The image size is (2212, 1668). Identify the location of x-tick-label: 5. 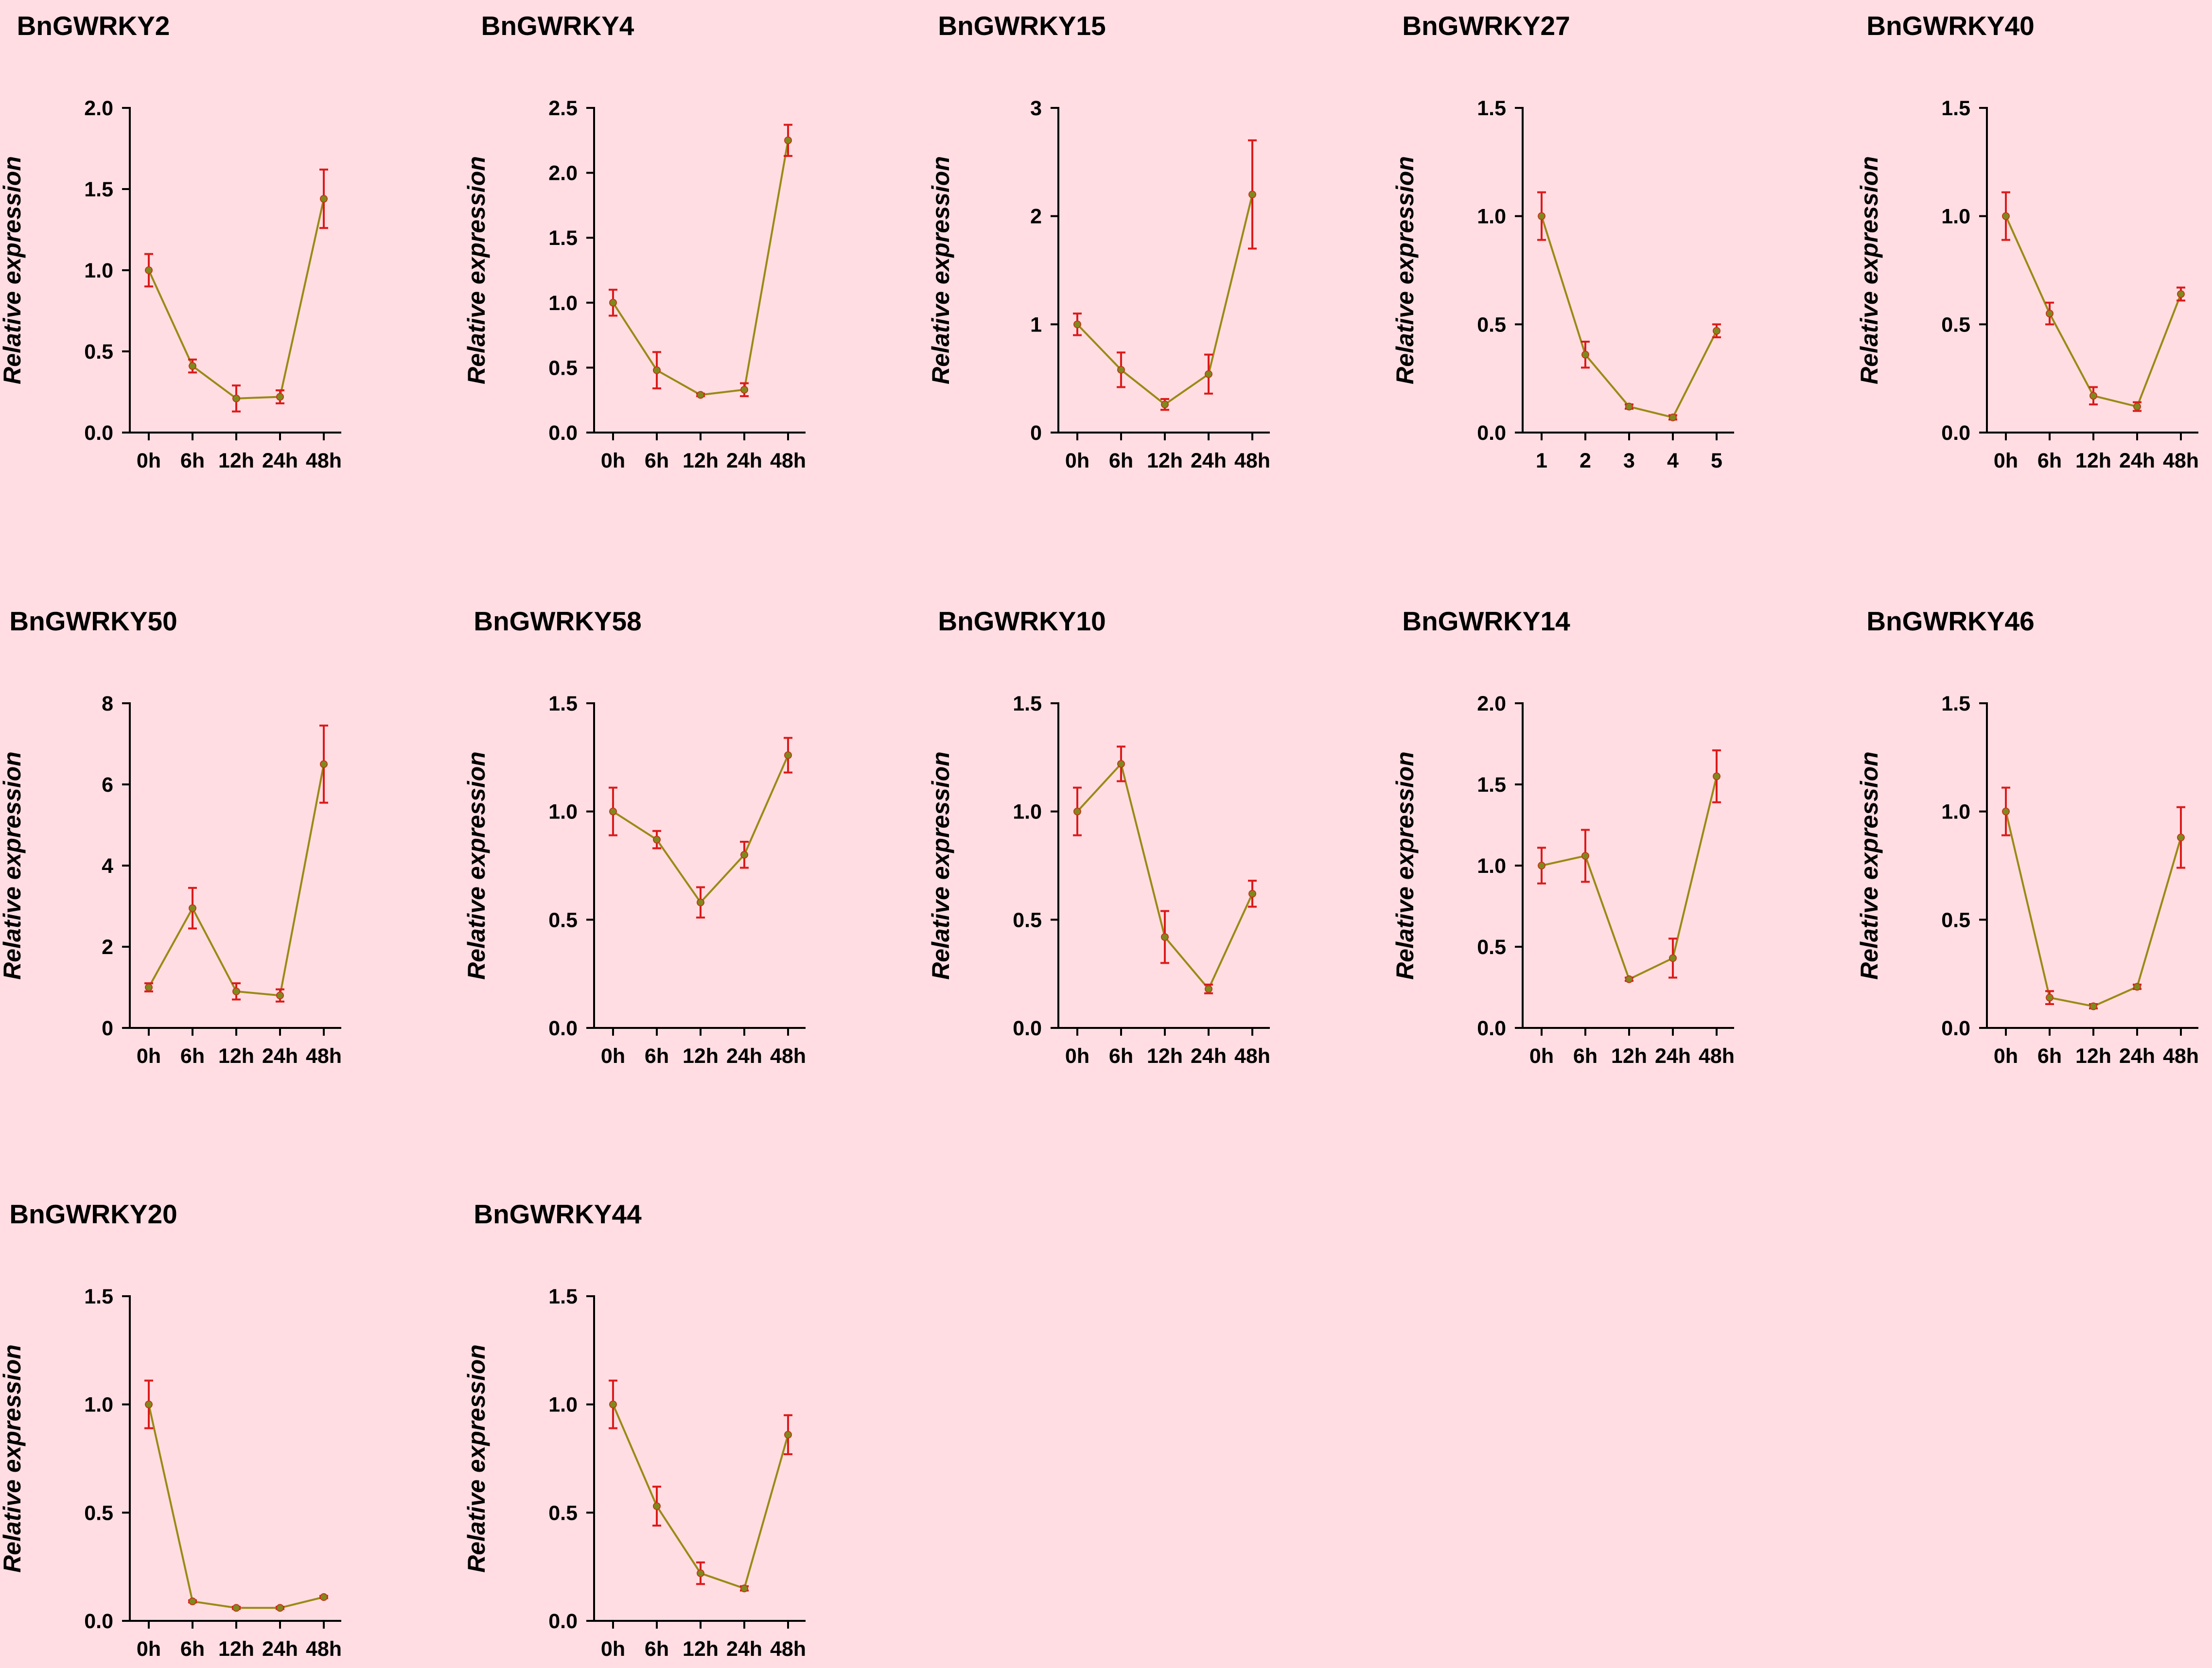
(1716, 460).